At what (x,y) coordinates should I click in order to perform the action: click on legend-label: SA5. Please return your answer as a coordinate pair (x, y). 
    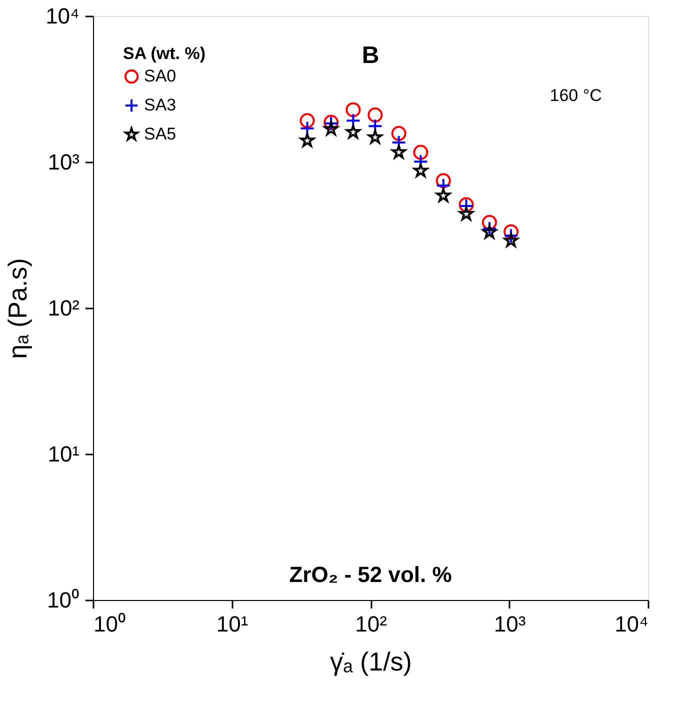
    Looking at the image, I should click on (160, 134).